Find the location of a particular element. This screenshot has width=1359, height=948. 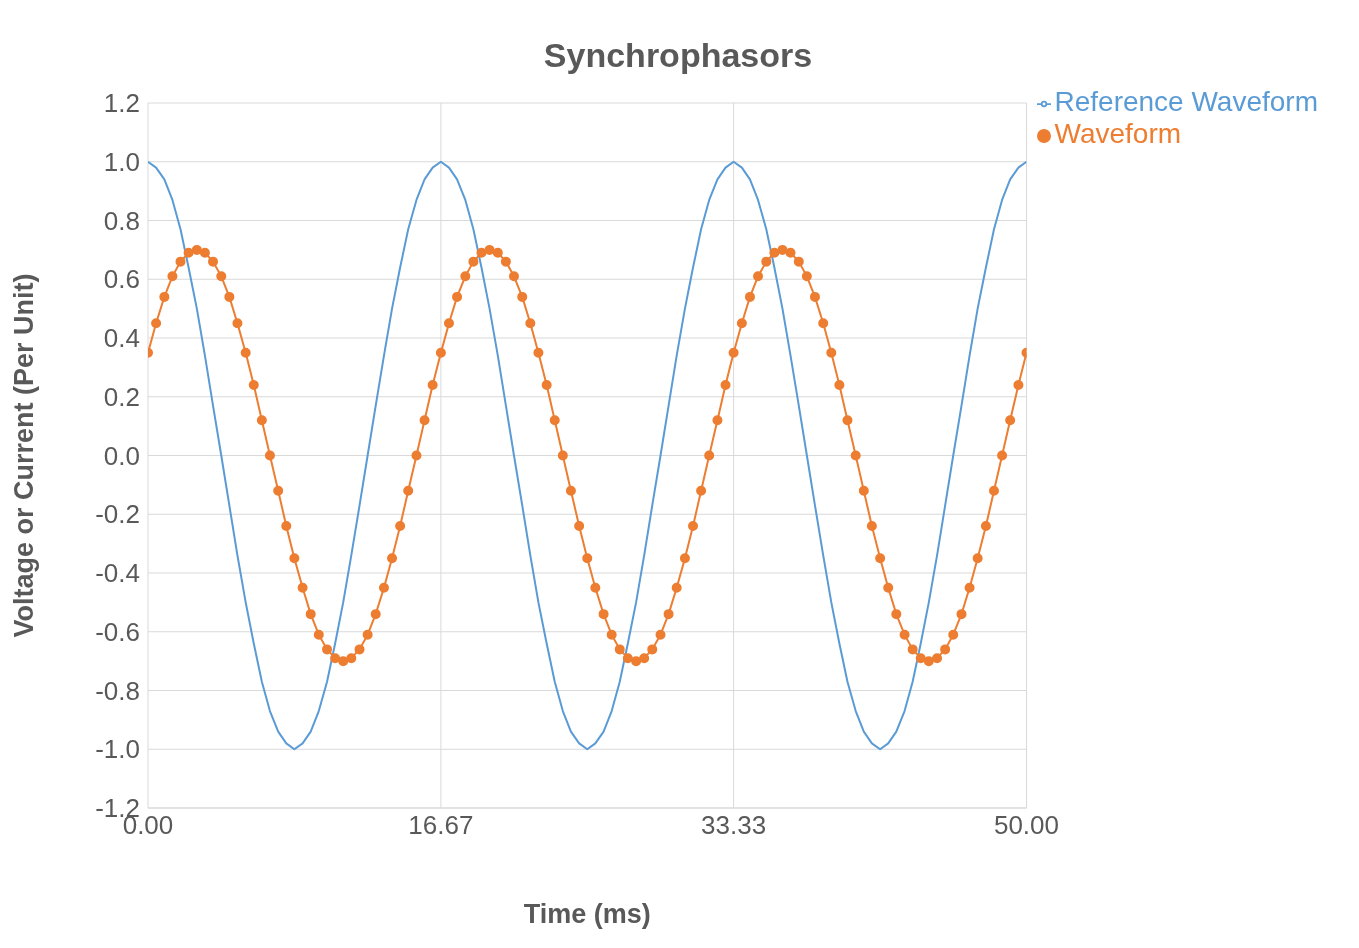

legend-label: Waveform is located at coordinates (1118, 133).